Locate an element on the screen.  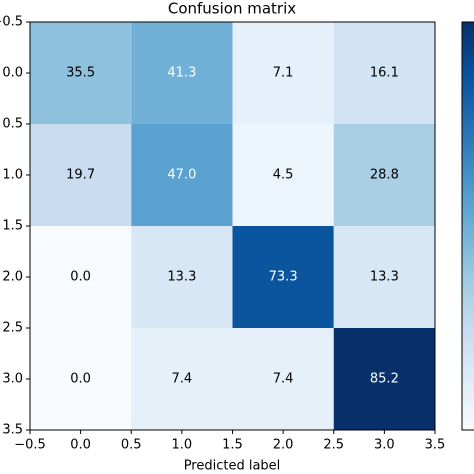
cell-label: 7.1 is located at coordinates (283, 73).